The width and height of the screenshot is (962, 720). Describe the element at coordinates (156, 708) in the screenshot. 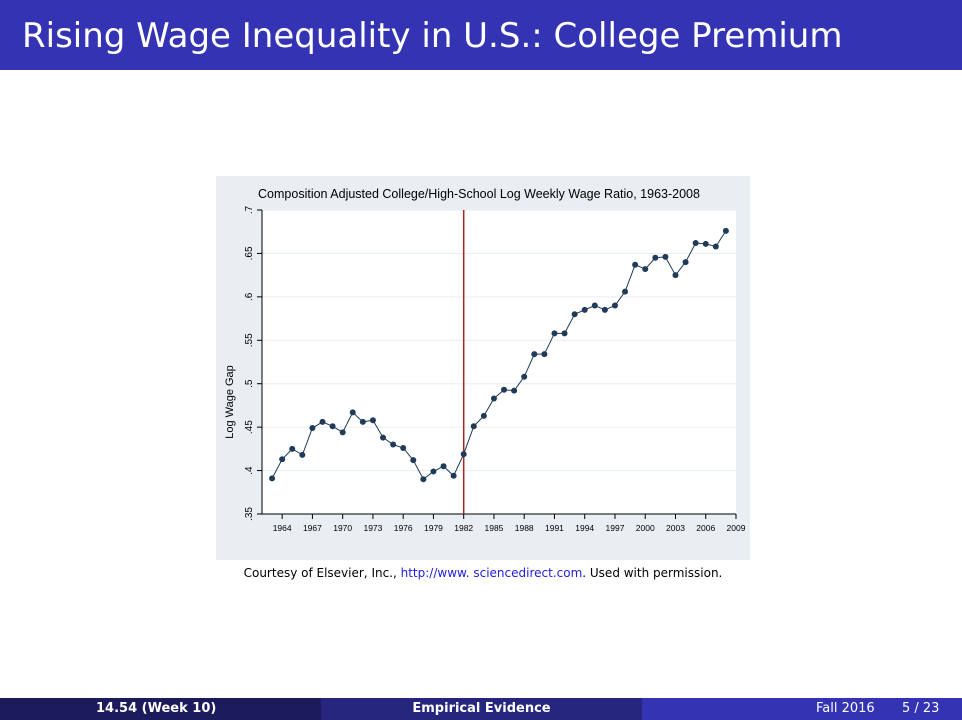

I see `footer-course: 14.54 (Week 10)` at that location.